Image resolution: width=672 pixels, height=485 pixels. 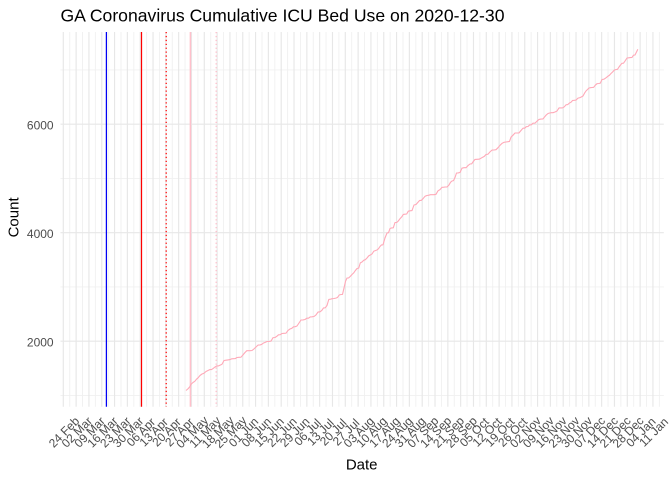 What do you see at coordinates (40, 342) in the screenshot?
I see `svg-text: 2000` at bounding box center [40, 342].